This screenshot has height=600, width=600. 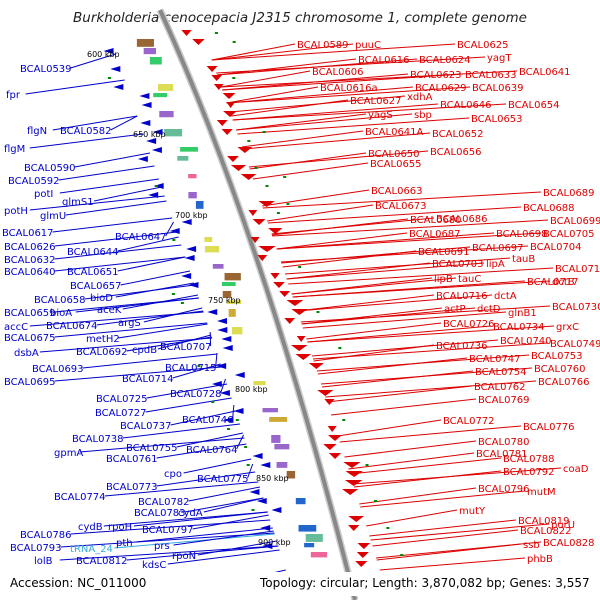 What do you see at coordinates (458, 264) in the screenshot?
I see `right-gene-label: BCAL0703` at bounding box center [458, 264].